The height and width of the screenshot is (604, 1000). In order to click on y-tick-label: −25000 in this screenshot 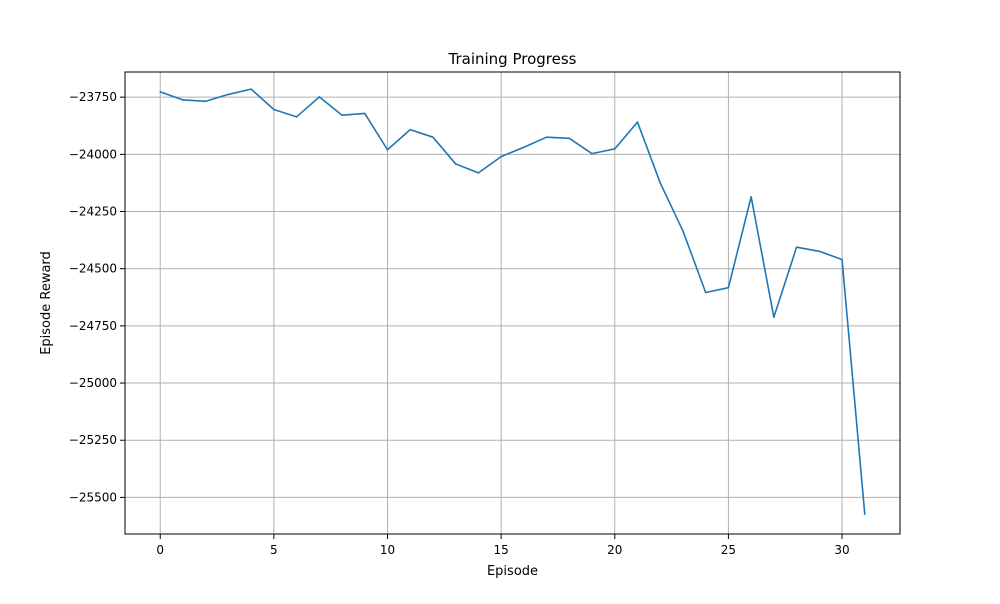, I will do `click(93, 383)`.